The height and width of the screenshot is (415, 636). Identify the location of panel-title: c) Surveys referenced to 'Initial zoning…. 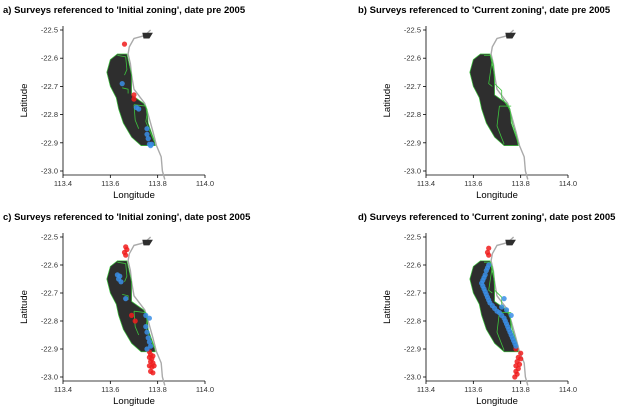
(127, 217).